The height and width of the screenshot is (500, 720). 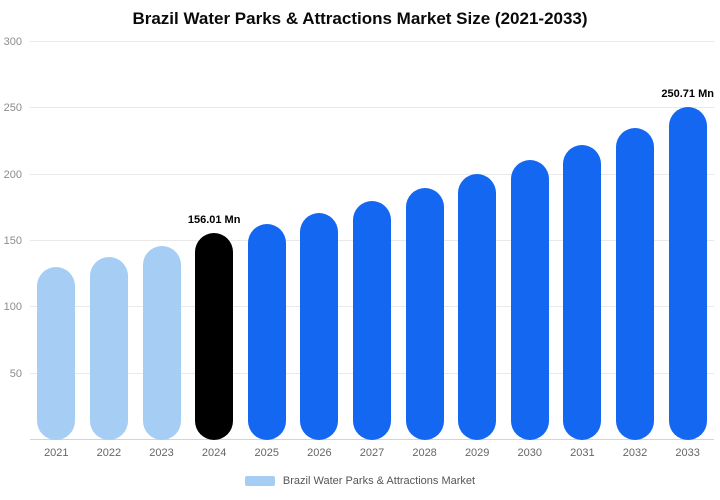 What do you see at coordinates (635, 453) in the screenshot?
I see `x-axis-label: 2032` at bounding box center [635, 453].